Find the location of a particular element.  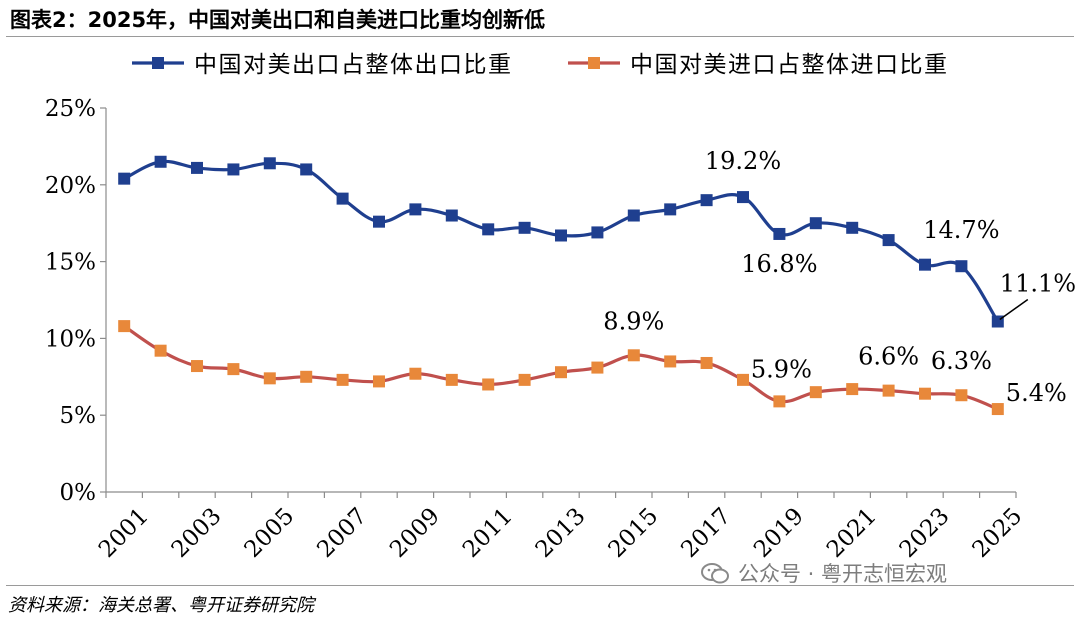

data-label: 19.2% is located at coordinates (743, 161).